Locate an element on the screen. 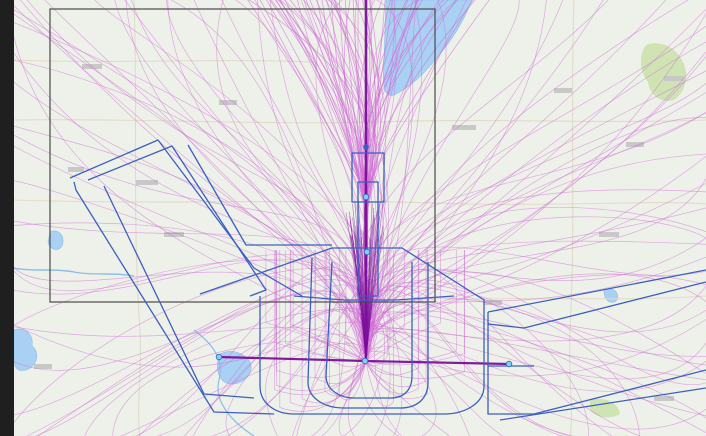 This screenshot has height=436, width=706. corridor-east-lower is located at coordinates (596, 363).